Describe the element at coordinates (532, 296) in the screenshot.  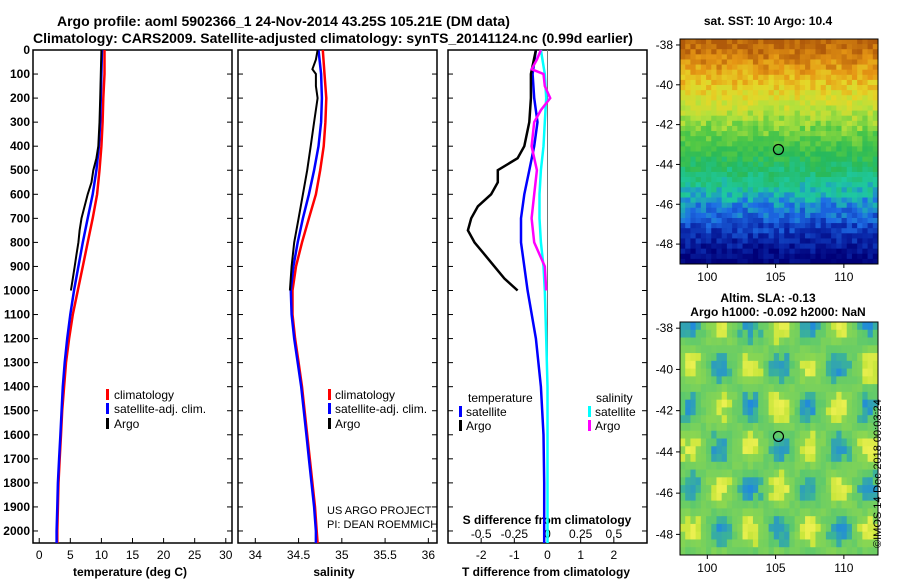
I see `series-line-satellite` at that location.